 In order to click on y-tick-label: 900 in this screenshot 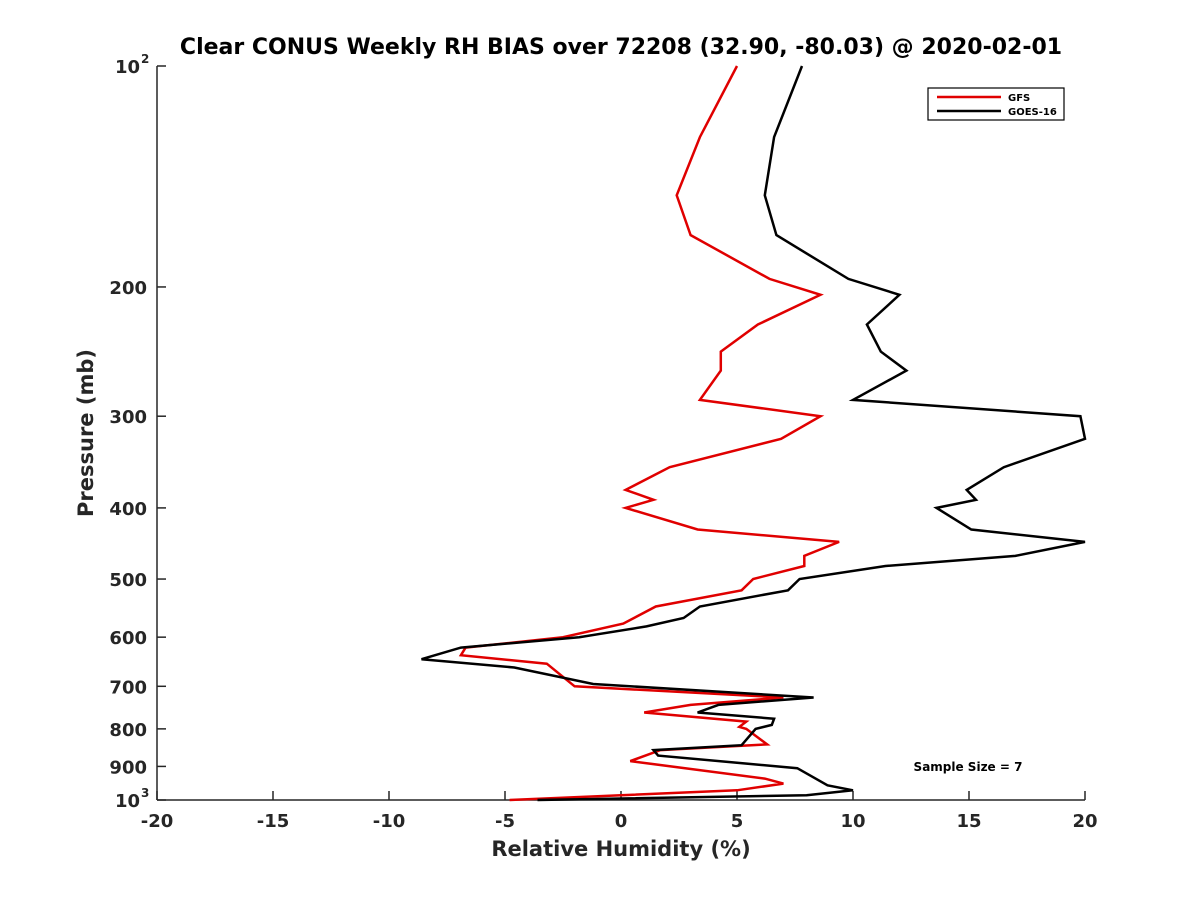, I will do `click(128, 767)`.